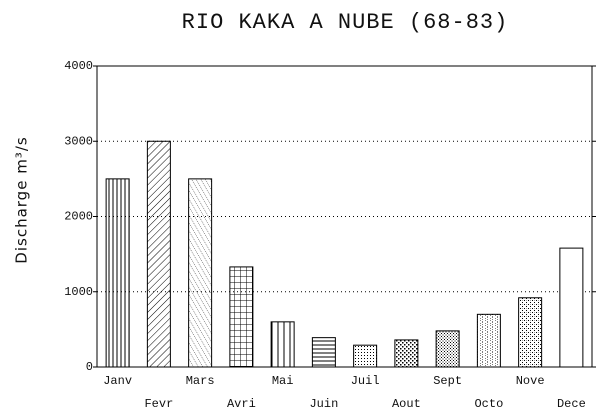 The image size is (602, 413). I want to click on x-tick-label: Fevr, so click(158, 404).